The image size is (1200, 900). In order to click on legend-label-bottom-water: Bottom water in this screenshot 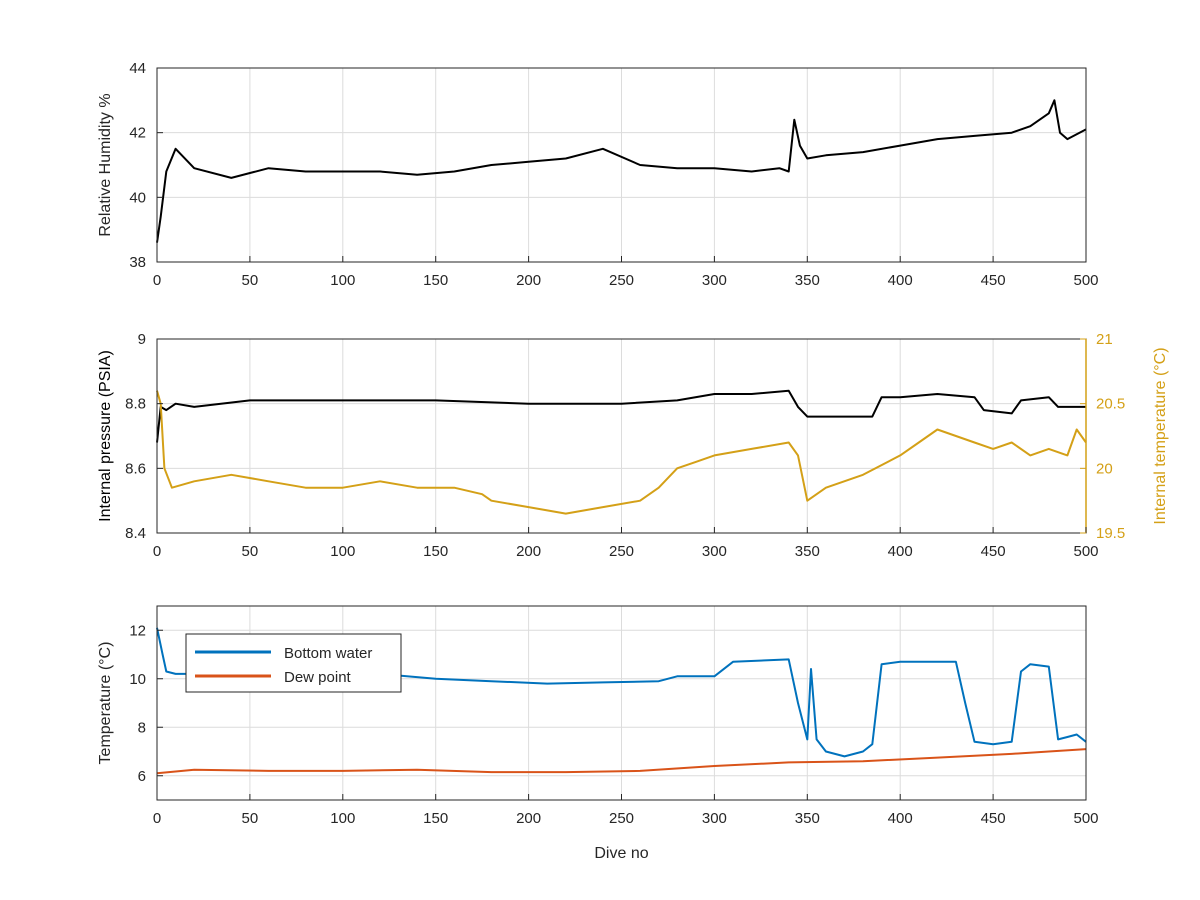, I will do `click(328, 653)`.